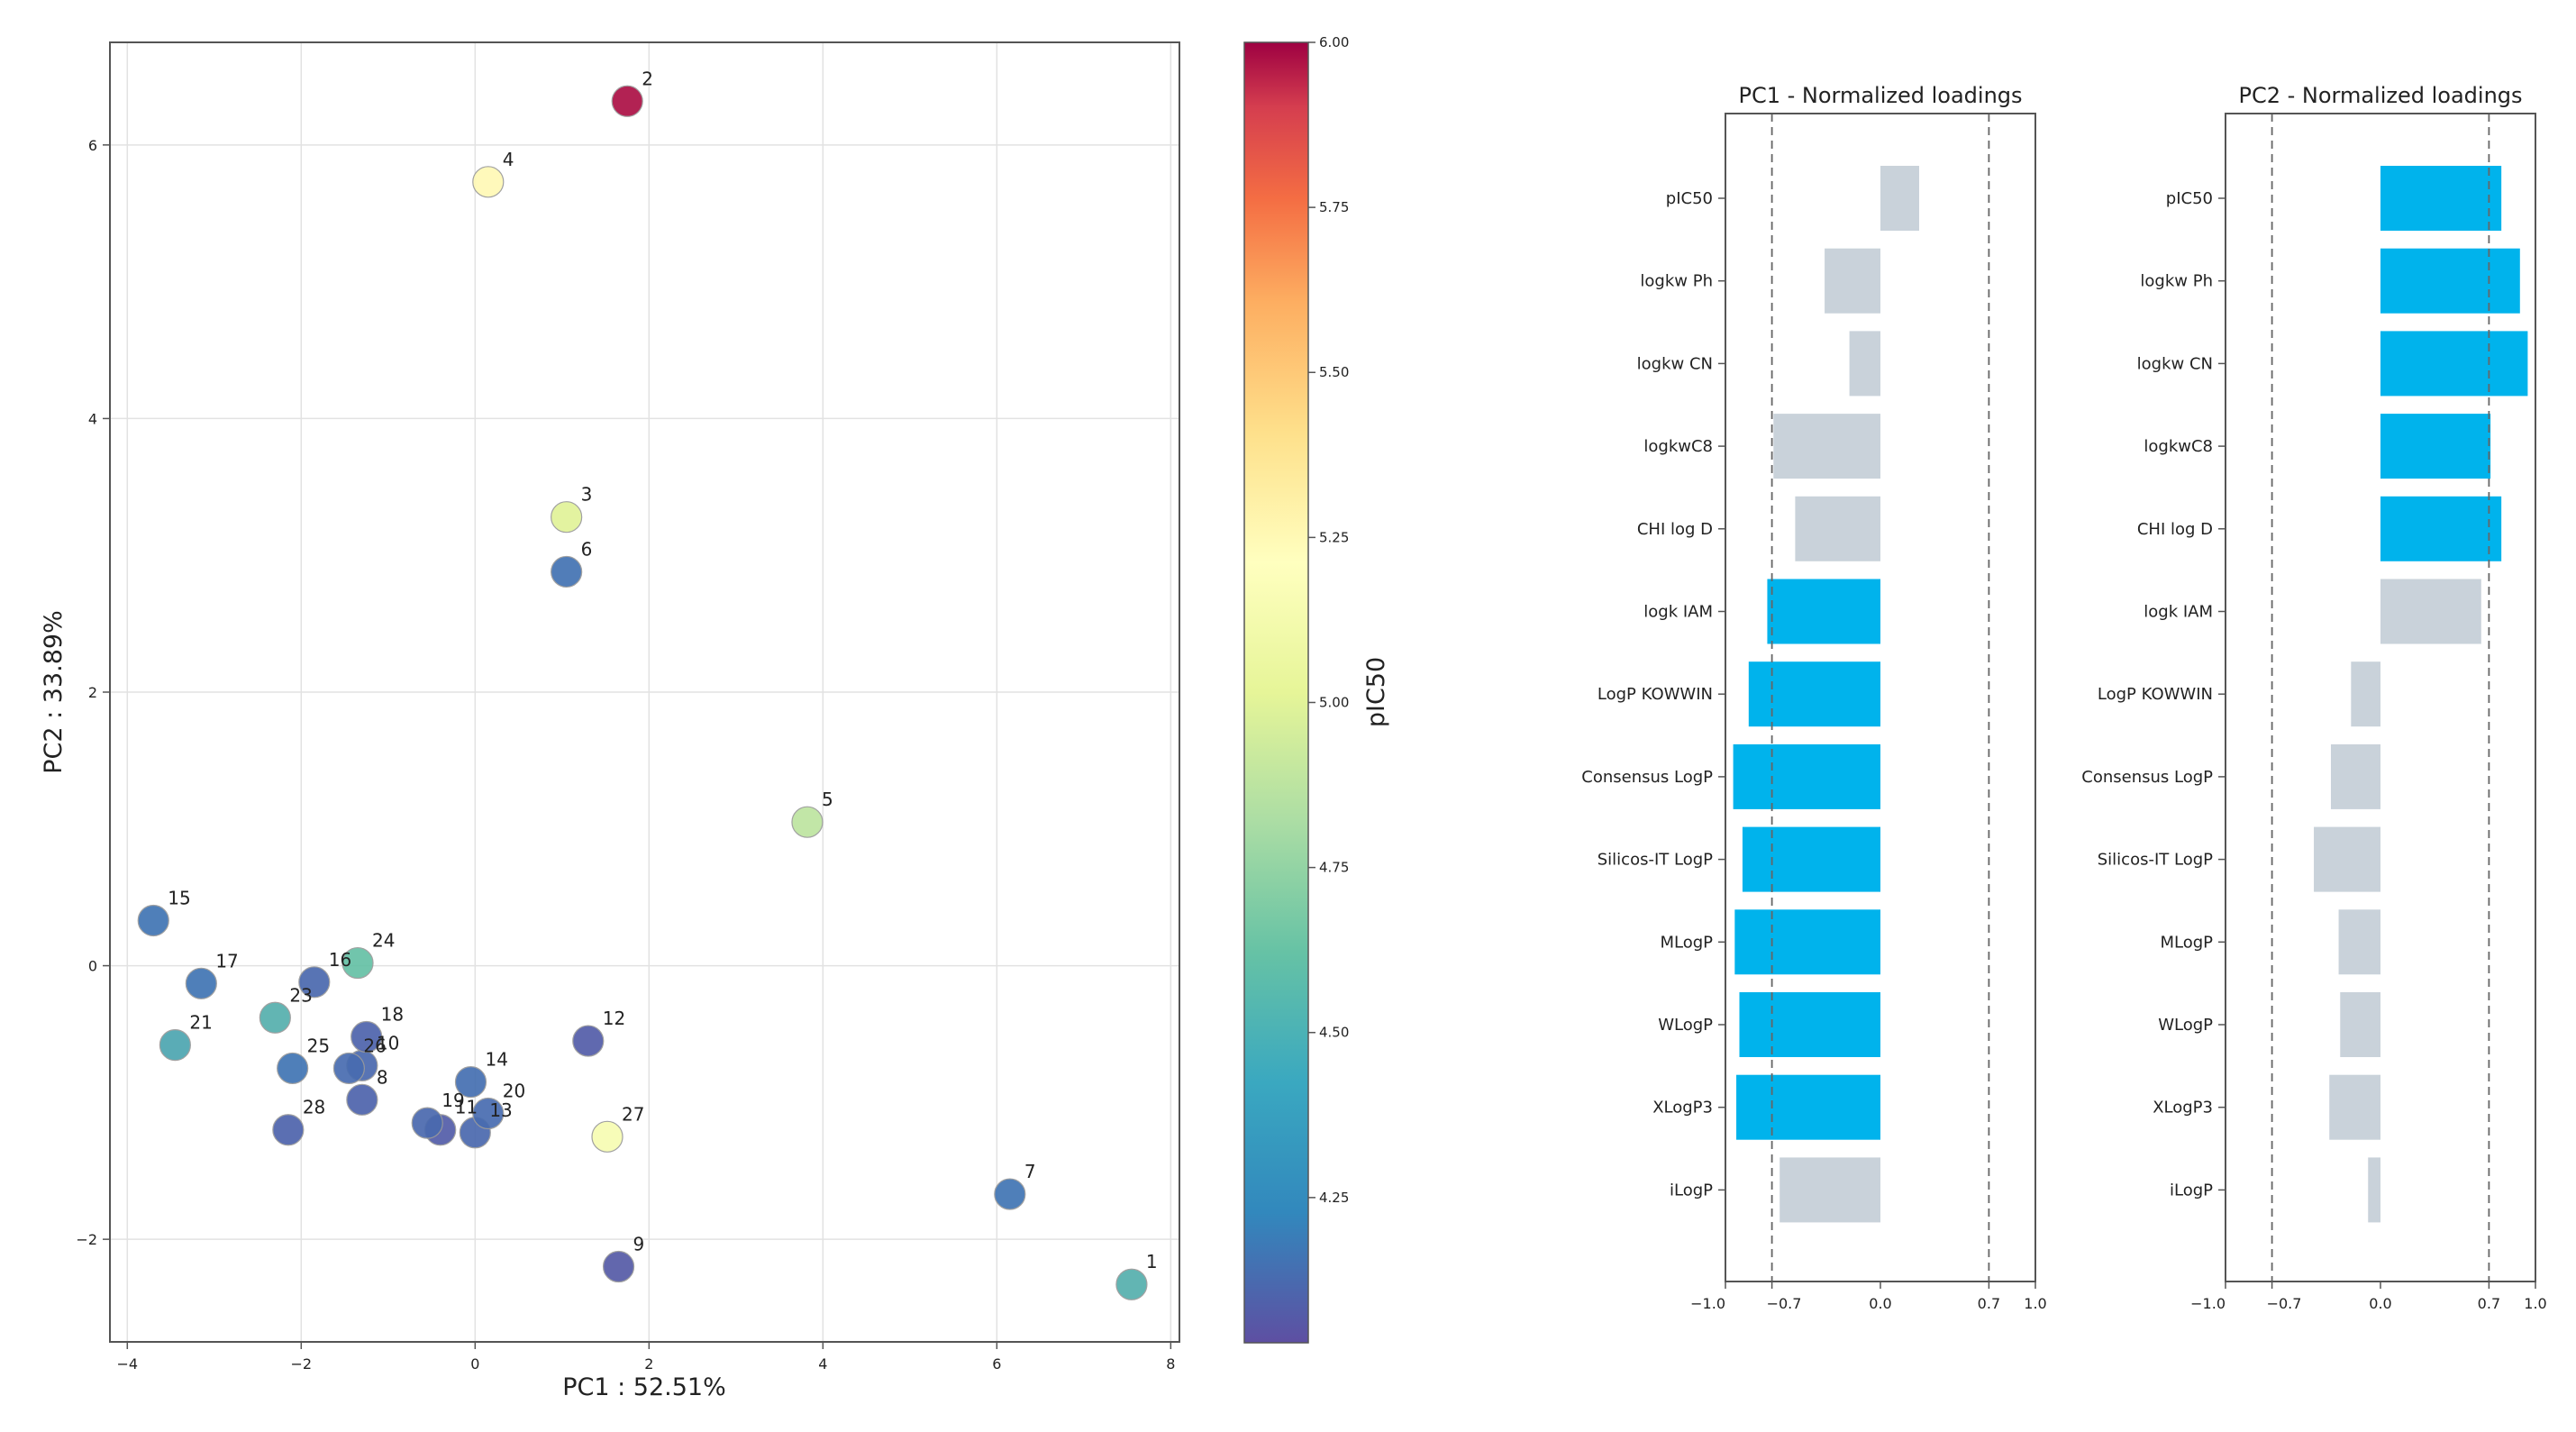 This screenshot has height=1432, width=2576. What do you see at coordinates (496, 1060) in the screenshot?
I see `scatter-point-label-14: 14` at bounding box center [496, 1060].